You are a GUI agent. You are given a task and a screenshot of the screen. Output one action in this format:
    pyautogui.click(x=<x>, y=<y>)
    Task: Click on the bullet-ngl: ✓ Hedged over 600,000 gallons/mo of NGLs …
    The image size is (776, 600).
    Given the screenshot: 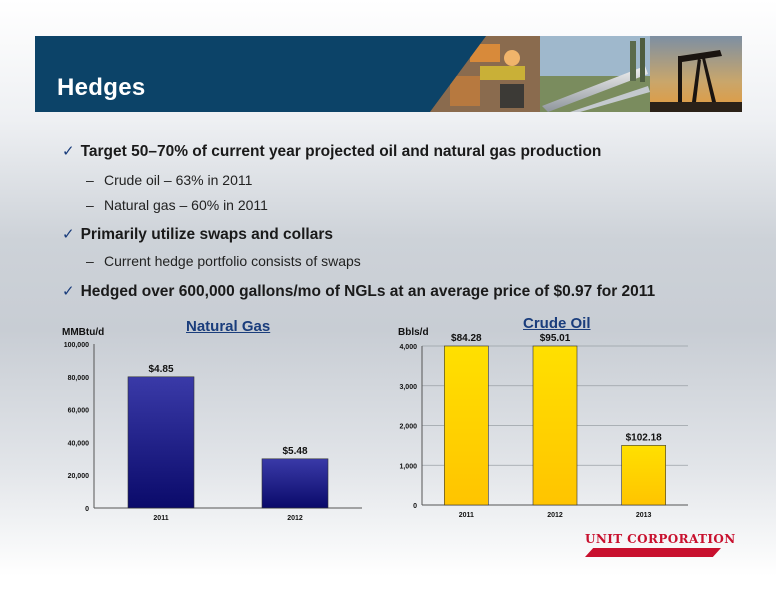 What is the action you would take?
    pyautogui.click(x=358, y=291)
    